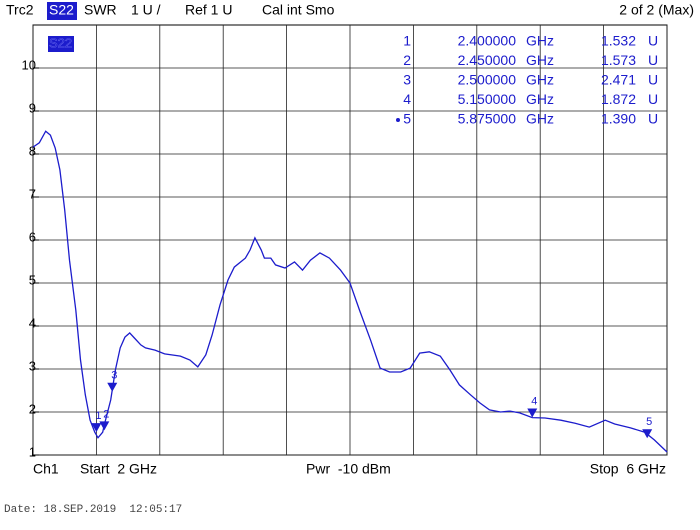 Image resolution: width=700 pixels, height=530 pixels. I want to click on y-tick-label: 8, so click(32, 150).